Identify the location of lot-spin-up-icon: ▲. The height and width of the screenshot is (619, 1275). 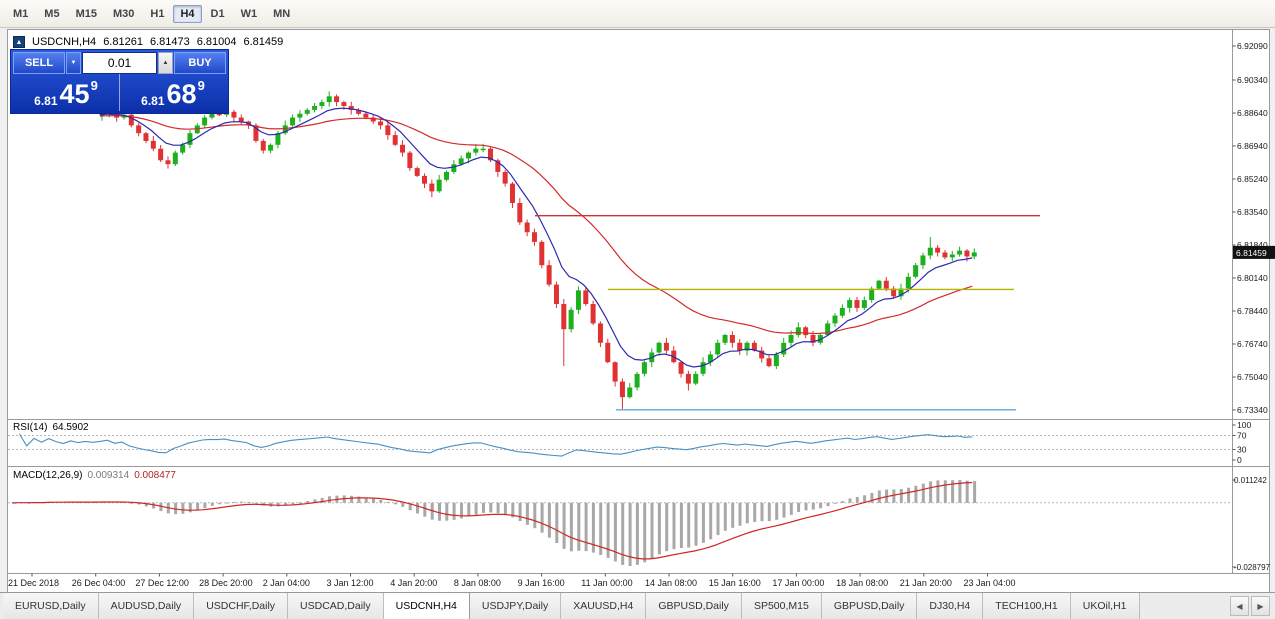
(165, 63).